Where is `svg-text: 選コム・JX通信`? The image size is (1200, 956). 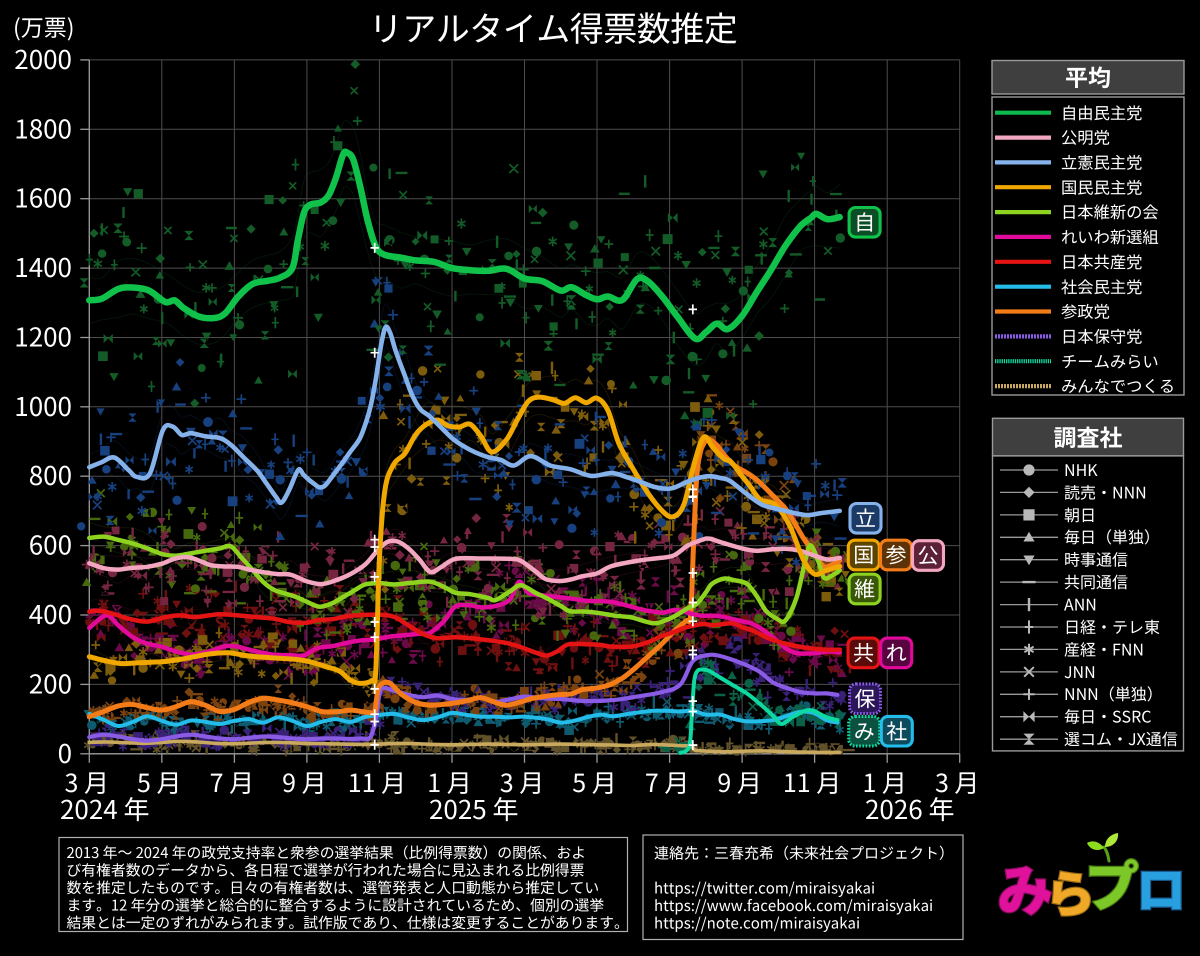
svg-text: 選コム・JX通信 is located at coordinates (1121, 738).